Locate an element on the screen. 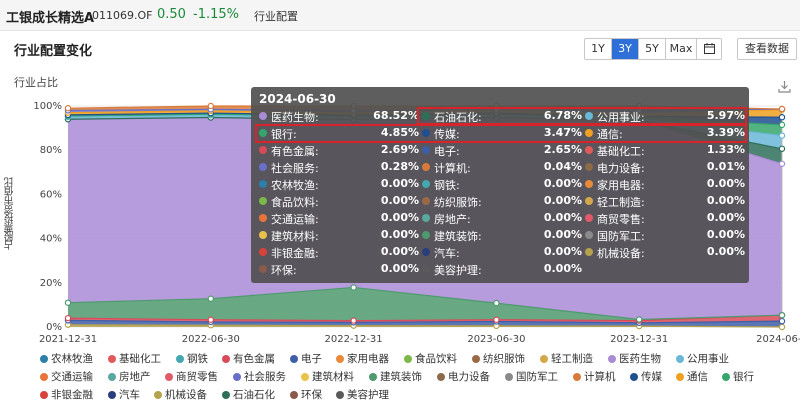  legend-item: 钢铁 is located at coordinates (192, 358).